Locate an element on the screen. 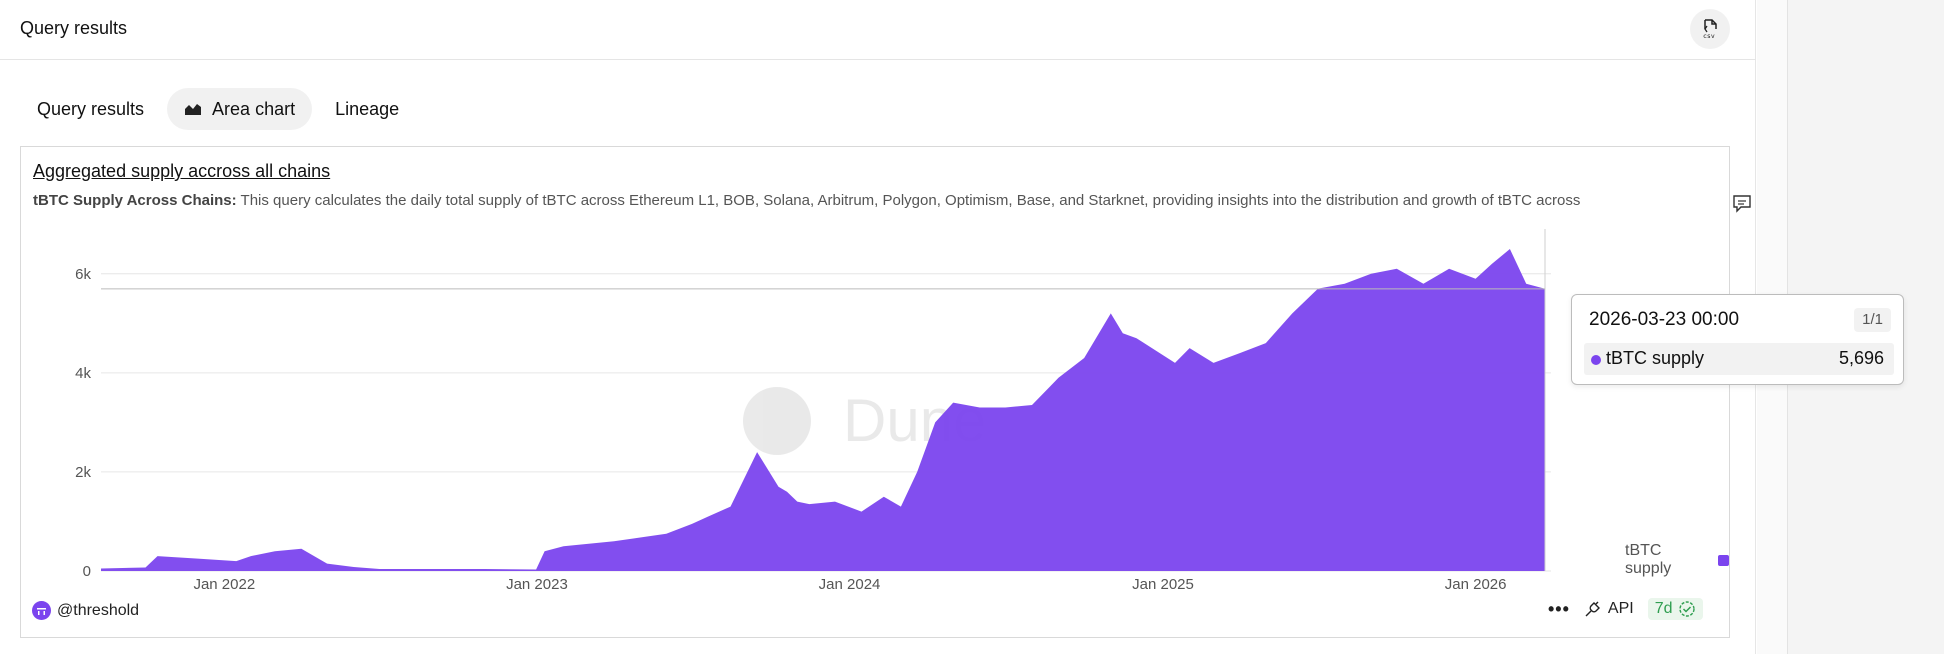  csv-download-icon: csv is located at coordinates (1710, 29).